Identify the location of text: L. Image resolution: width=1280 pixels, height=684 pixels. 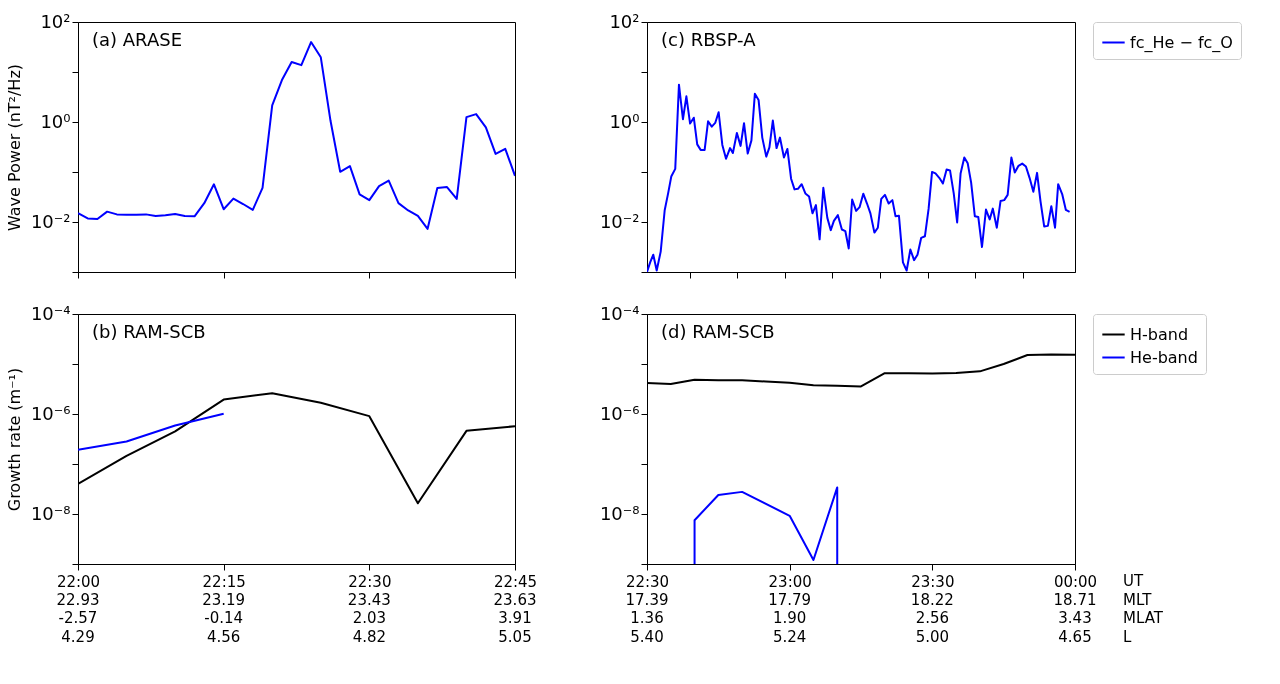
(1127, 636).